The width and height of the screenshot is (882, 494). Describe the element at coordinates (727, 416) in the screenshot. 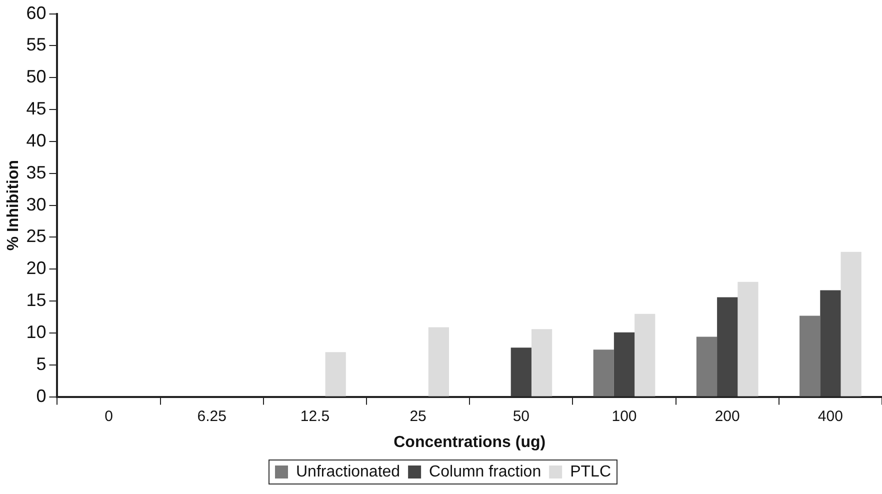

I see `x-tick-label: 200` at that location.